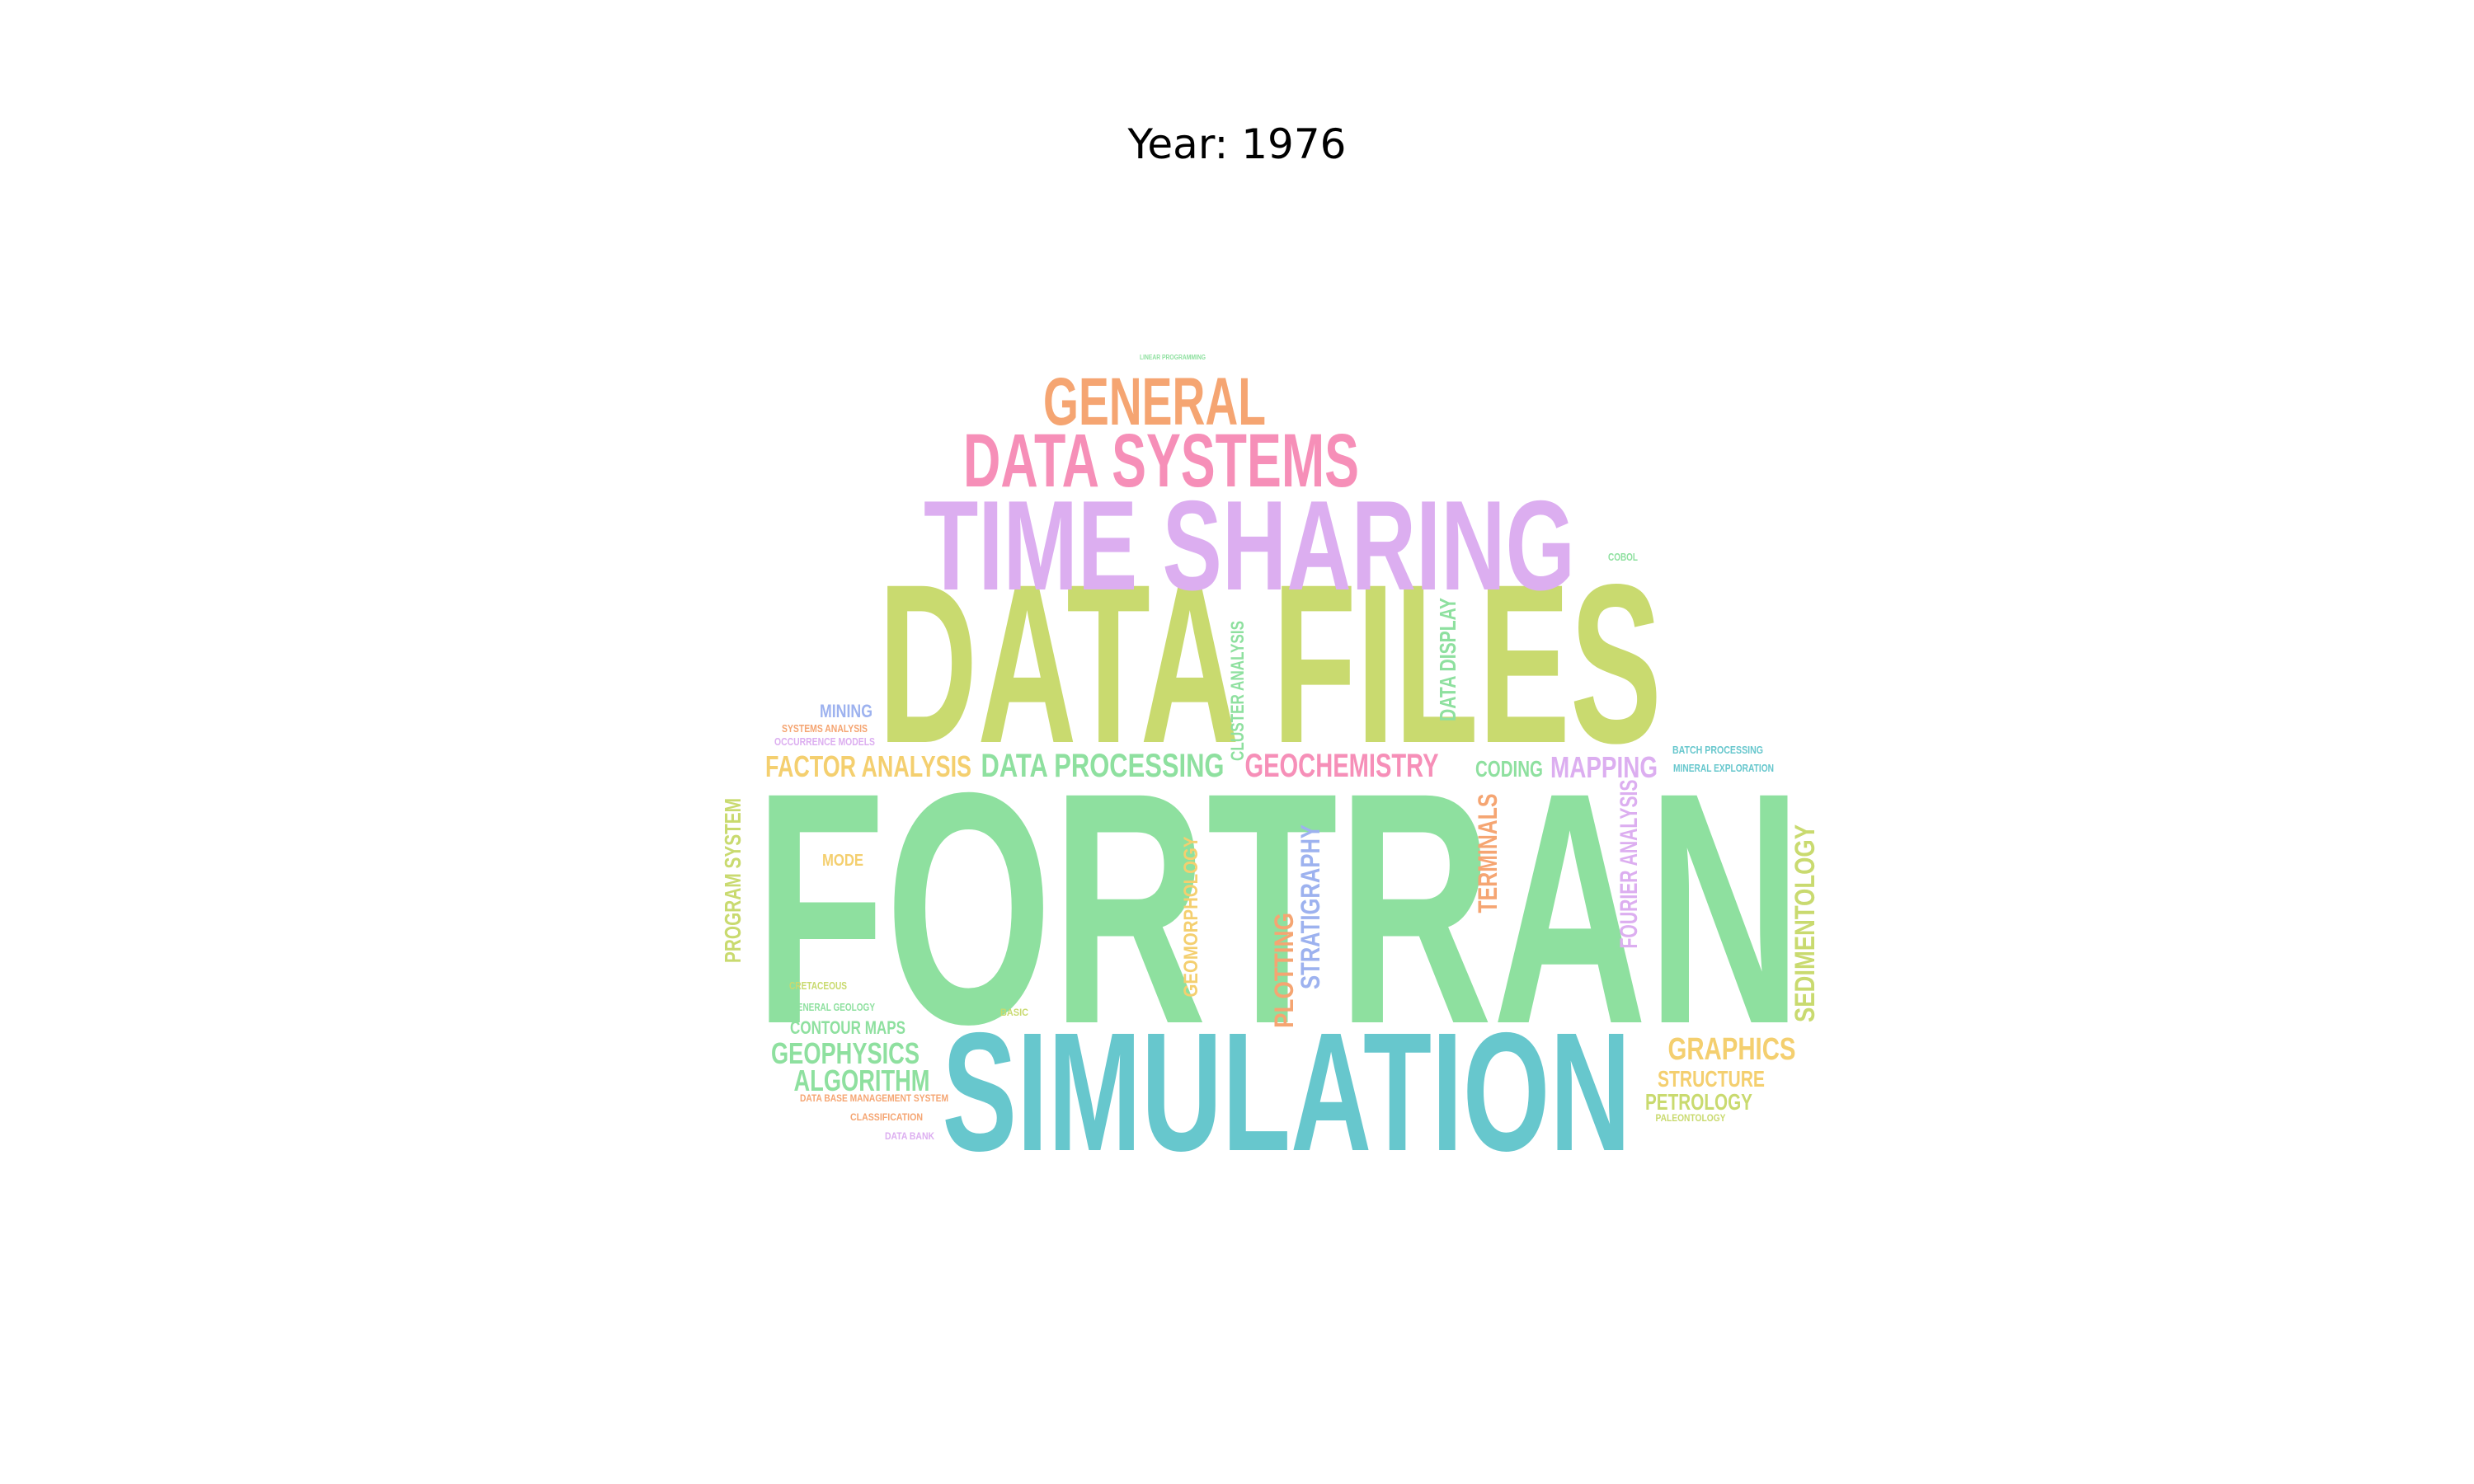 This screenshot has width=2474, height=1484. What do you see at coordinates (824, 741) in the screenshot?
I see `word-occurrence-models: OCCURRENCE MODELS` at bounding box center [824, 741].